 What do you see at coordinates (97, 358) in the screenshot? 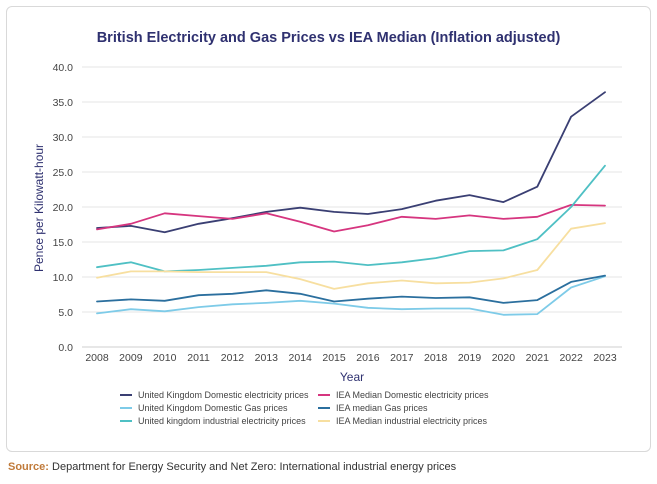
I see `x-tick-label: 2008` at bounding box center [97, 358].